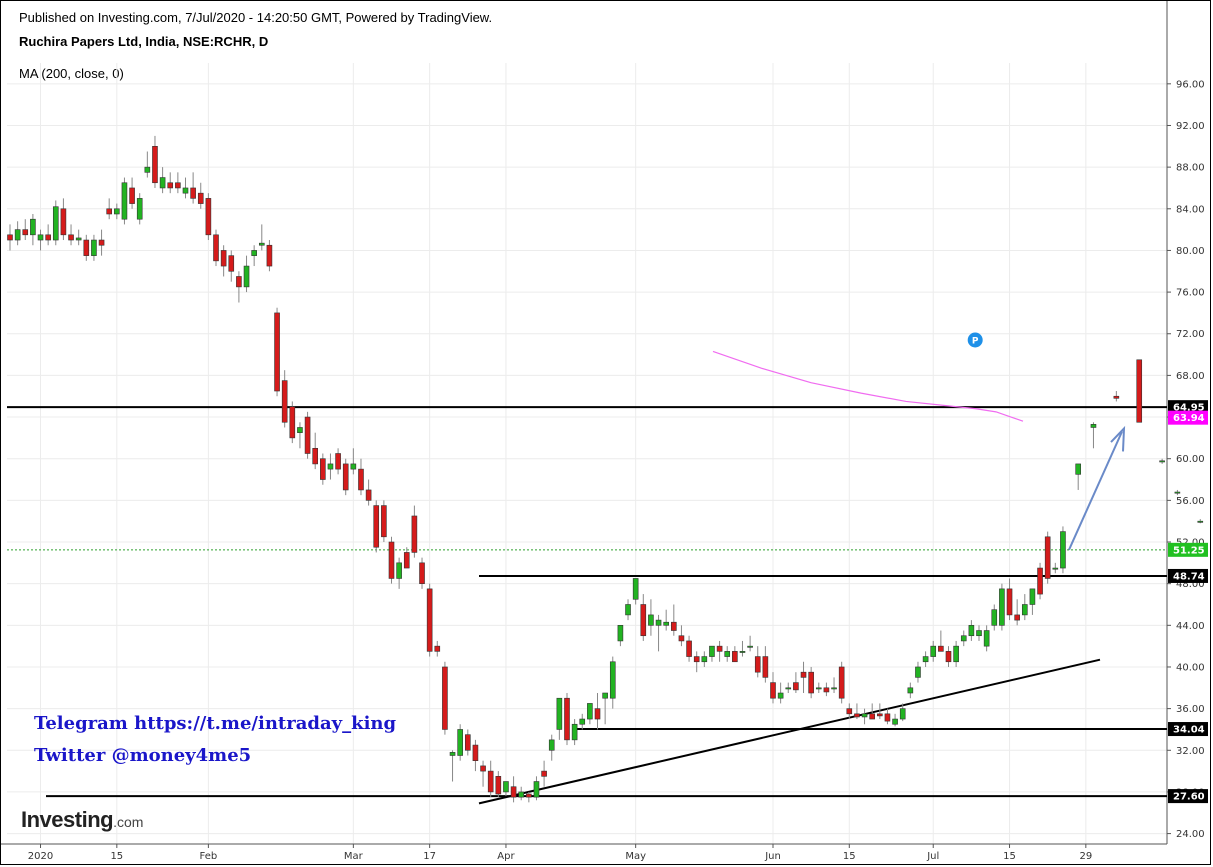  I want to click on ma-200-line, so click(868, 386).